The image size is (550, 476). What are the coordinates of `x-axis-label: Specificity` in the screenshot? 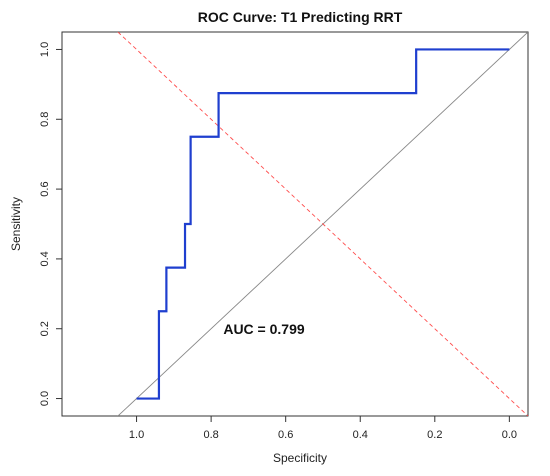 It's located at (300, 458).